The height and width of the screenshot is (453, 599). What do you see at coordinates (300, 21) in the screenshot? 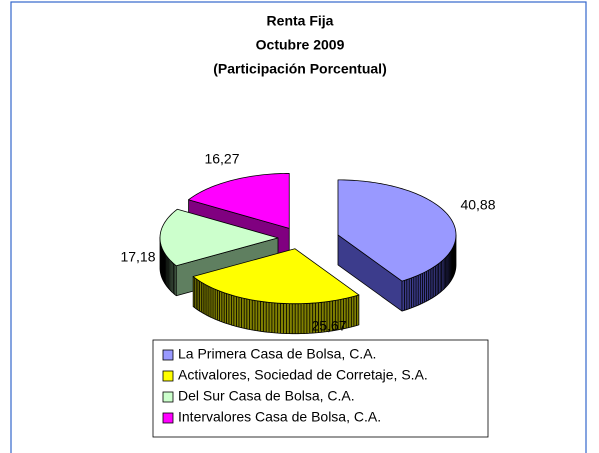
I see `chart-title: Renta Fija` at bounding box center [300, 21].